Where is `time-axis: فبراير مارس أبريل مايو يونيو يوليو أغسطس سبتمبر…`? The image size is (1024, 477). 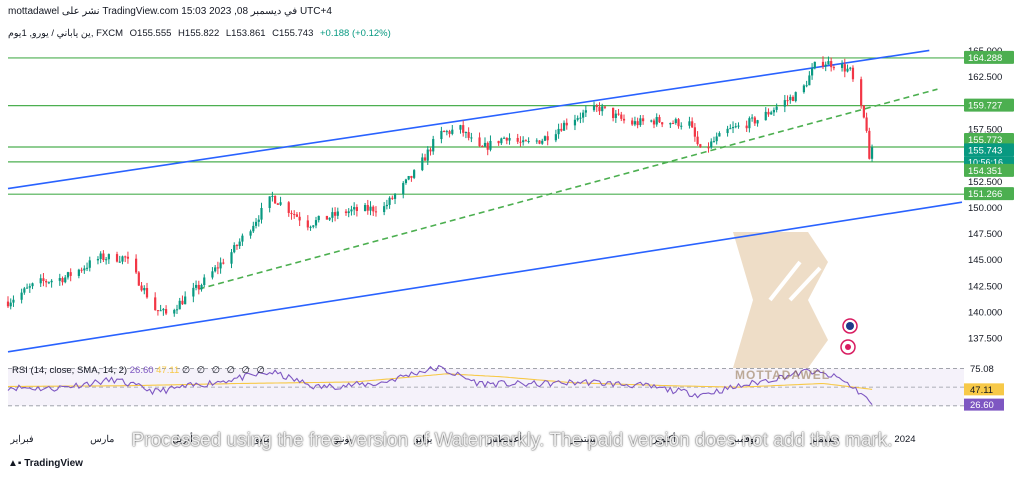
time-axis: فبراير مارس أبريل مايو يونيو يوليو أغسطس سبتمبر… is located at coordinates (462, 438).